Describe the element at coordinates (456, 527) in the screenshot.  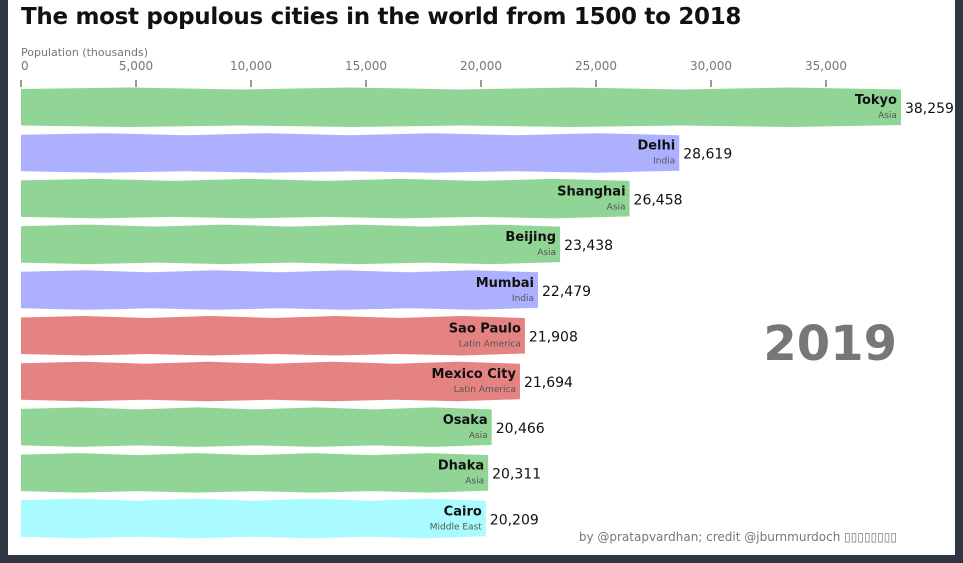
I see `bar-region-label: Middle East` at that location.